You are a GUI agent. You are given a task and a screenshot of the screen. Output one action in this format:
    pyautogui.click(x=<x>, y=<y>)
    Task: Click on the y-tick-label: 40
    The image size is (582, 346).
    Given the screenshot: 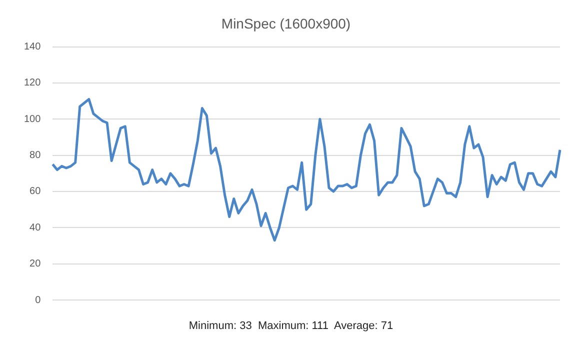 What is the action you would take?
    pyautogui.click(x=36, y=228)
    